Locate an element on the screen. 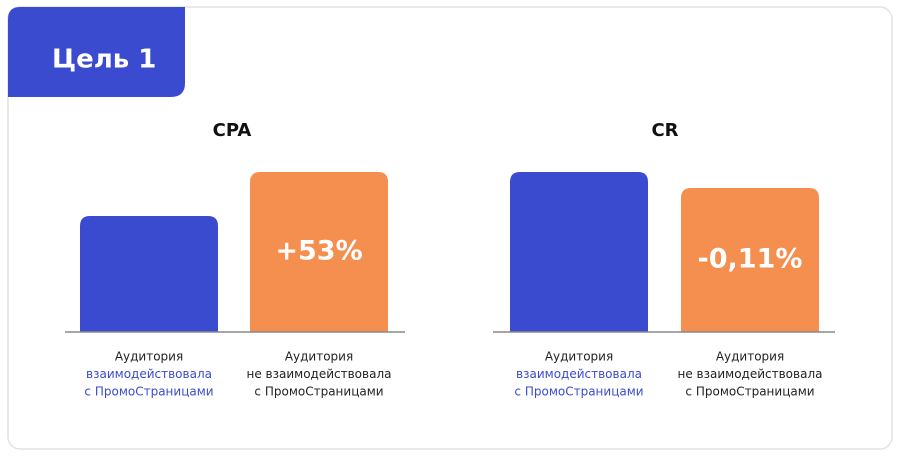 This screenshot has width=900, height=456. chart-title: CR is located at coordinates (664, 130).